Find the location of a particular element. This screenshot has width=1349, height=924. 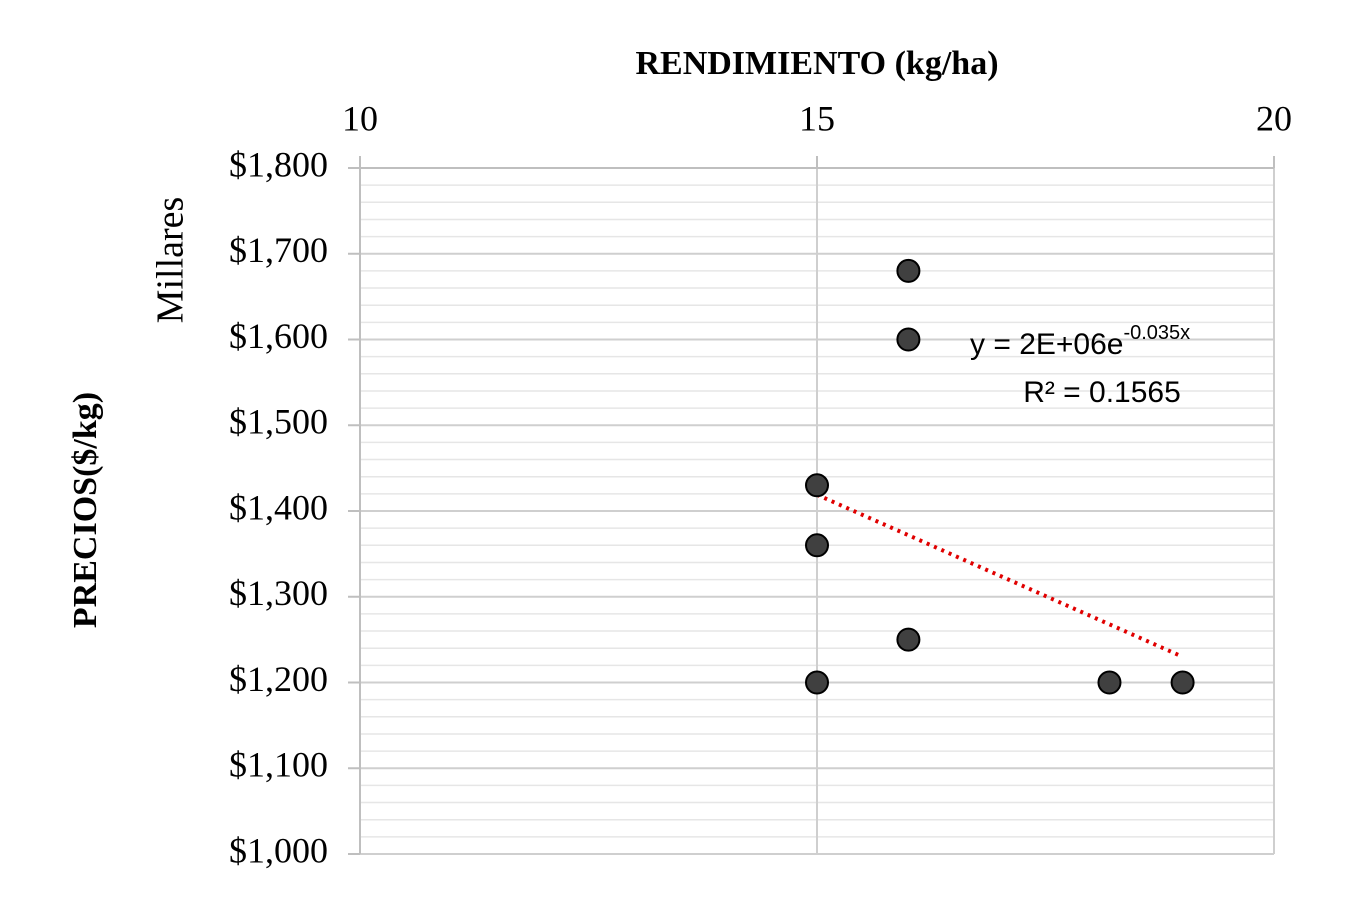

y-tick-label: $1,800 is located at coordinates (278, 164).